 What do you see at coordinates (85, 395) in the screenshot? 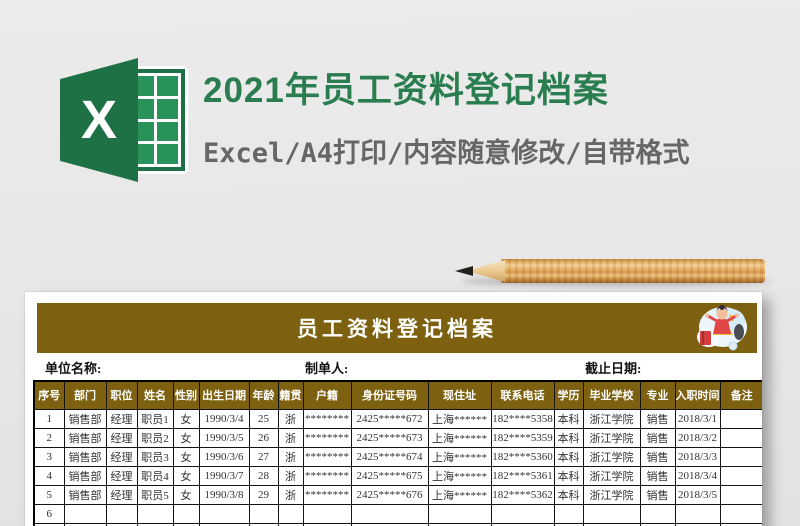
I see `header-cell: 部门` at bounding box center [85, 395].